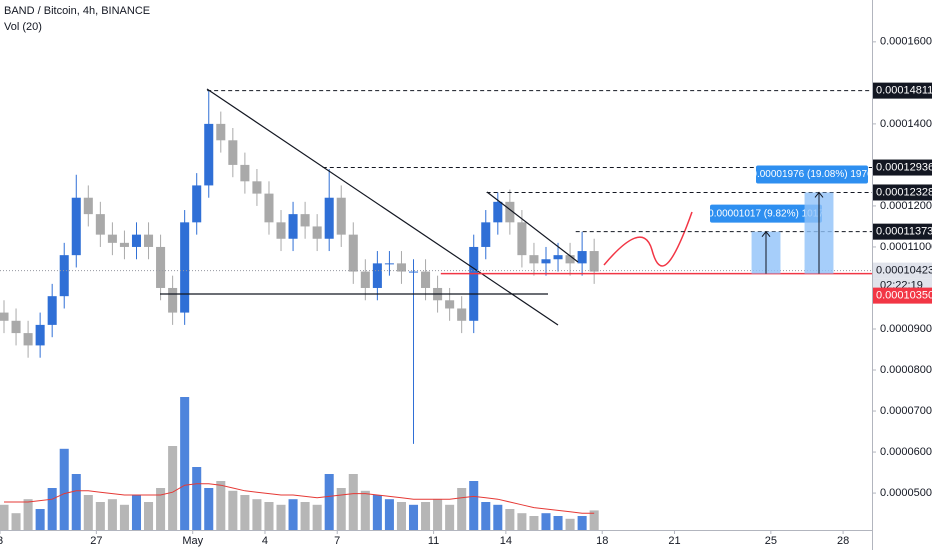  Describe the element at coordinates (299, 498) in the screenshot. I see `volume-ma-line` at that location.